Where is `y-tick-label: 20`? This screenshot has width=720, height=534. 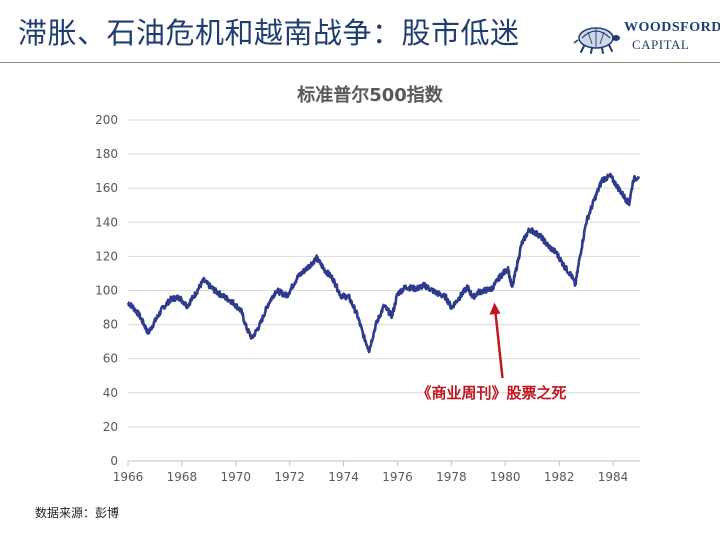 y-tick-label: 20 is located at coordinates (110, 427).